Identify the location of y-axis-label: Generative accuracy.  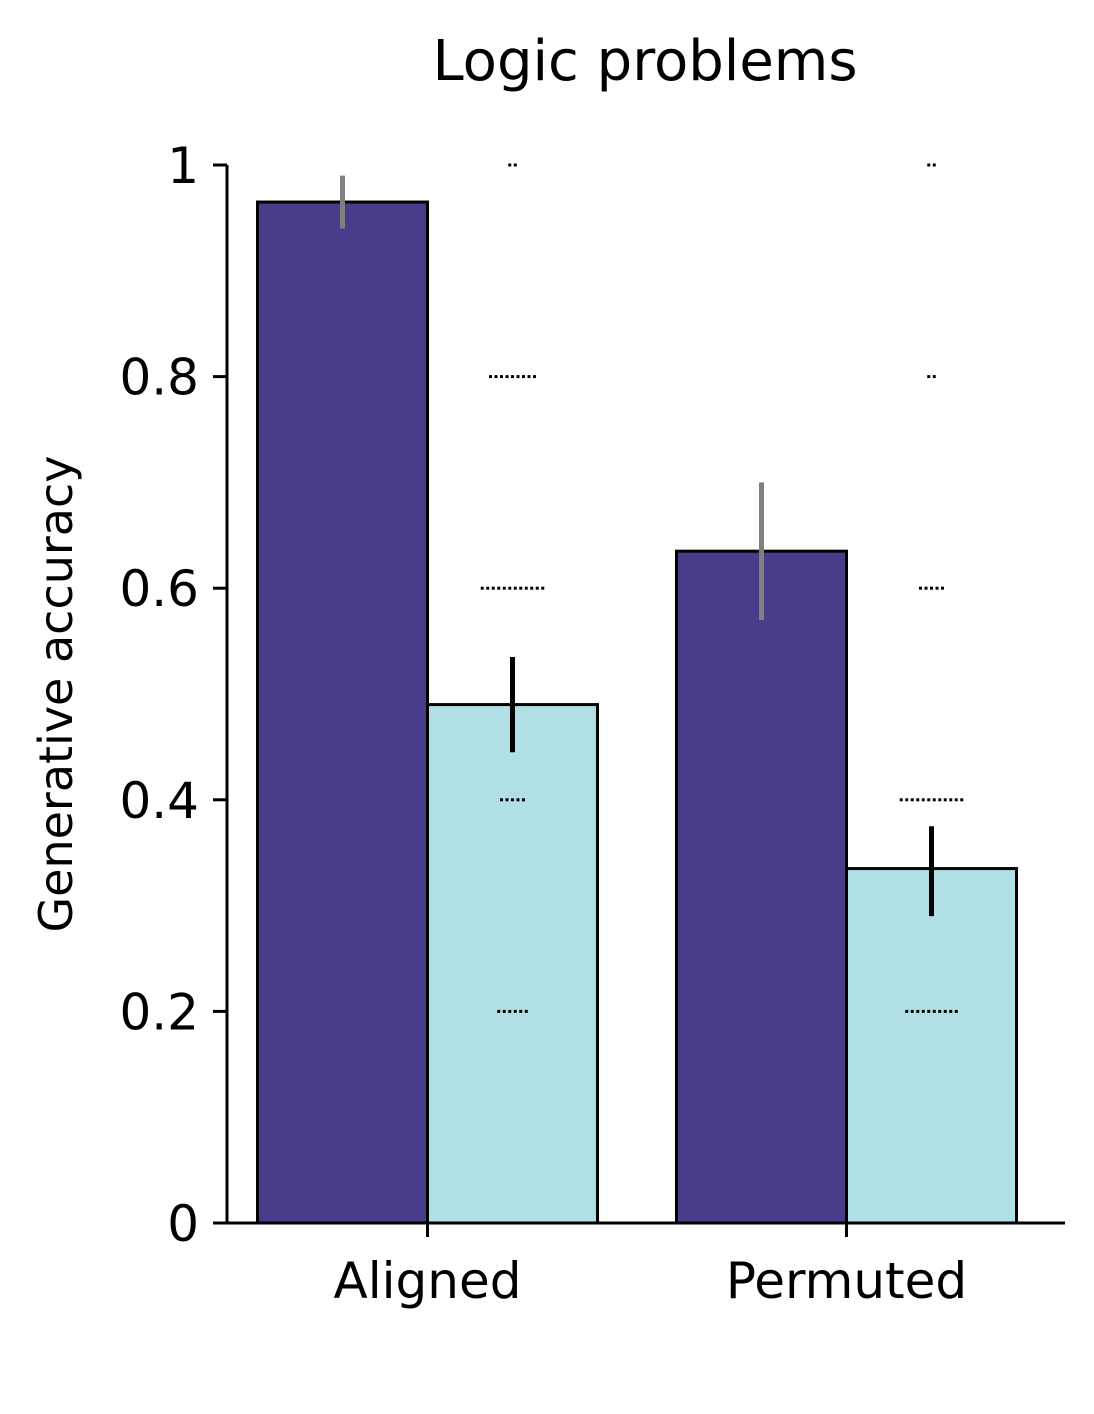
(56, 693).